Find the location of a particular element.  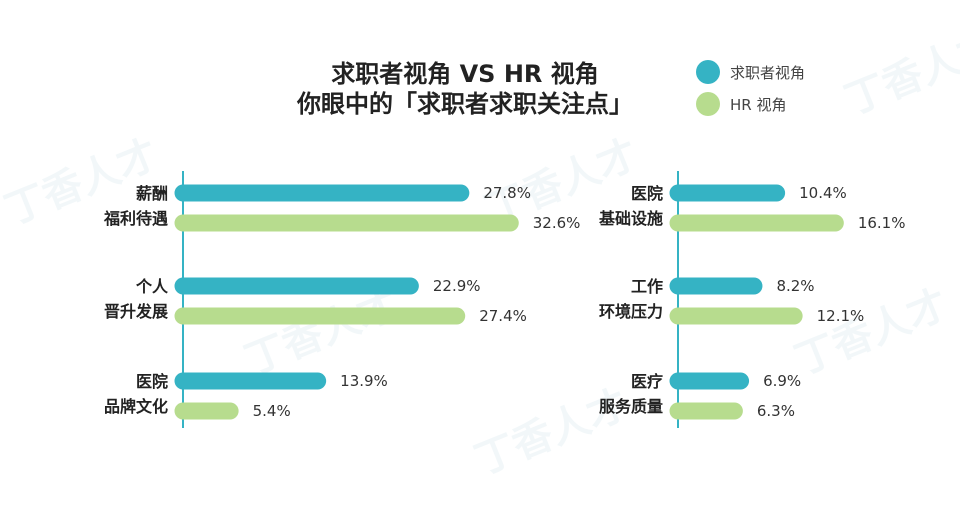

data-label: 13.9% is located at coordinates (364, 381).